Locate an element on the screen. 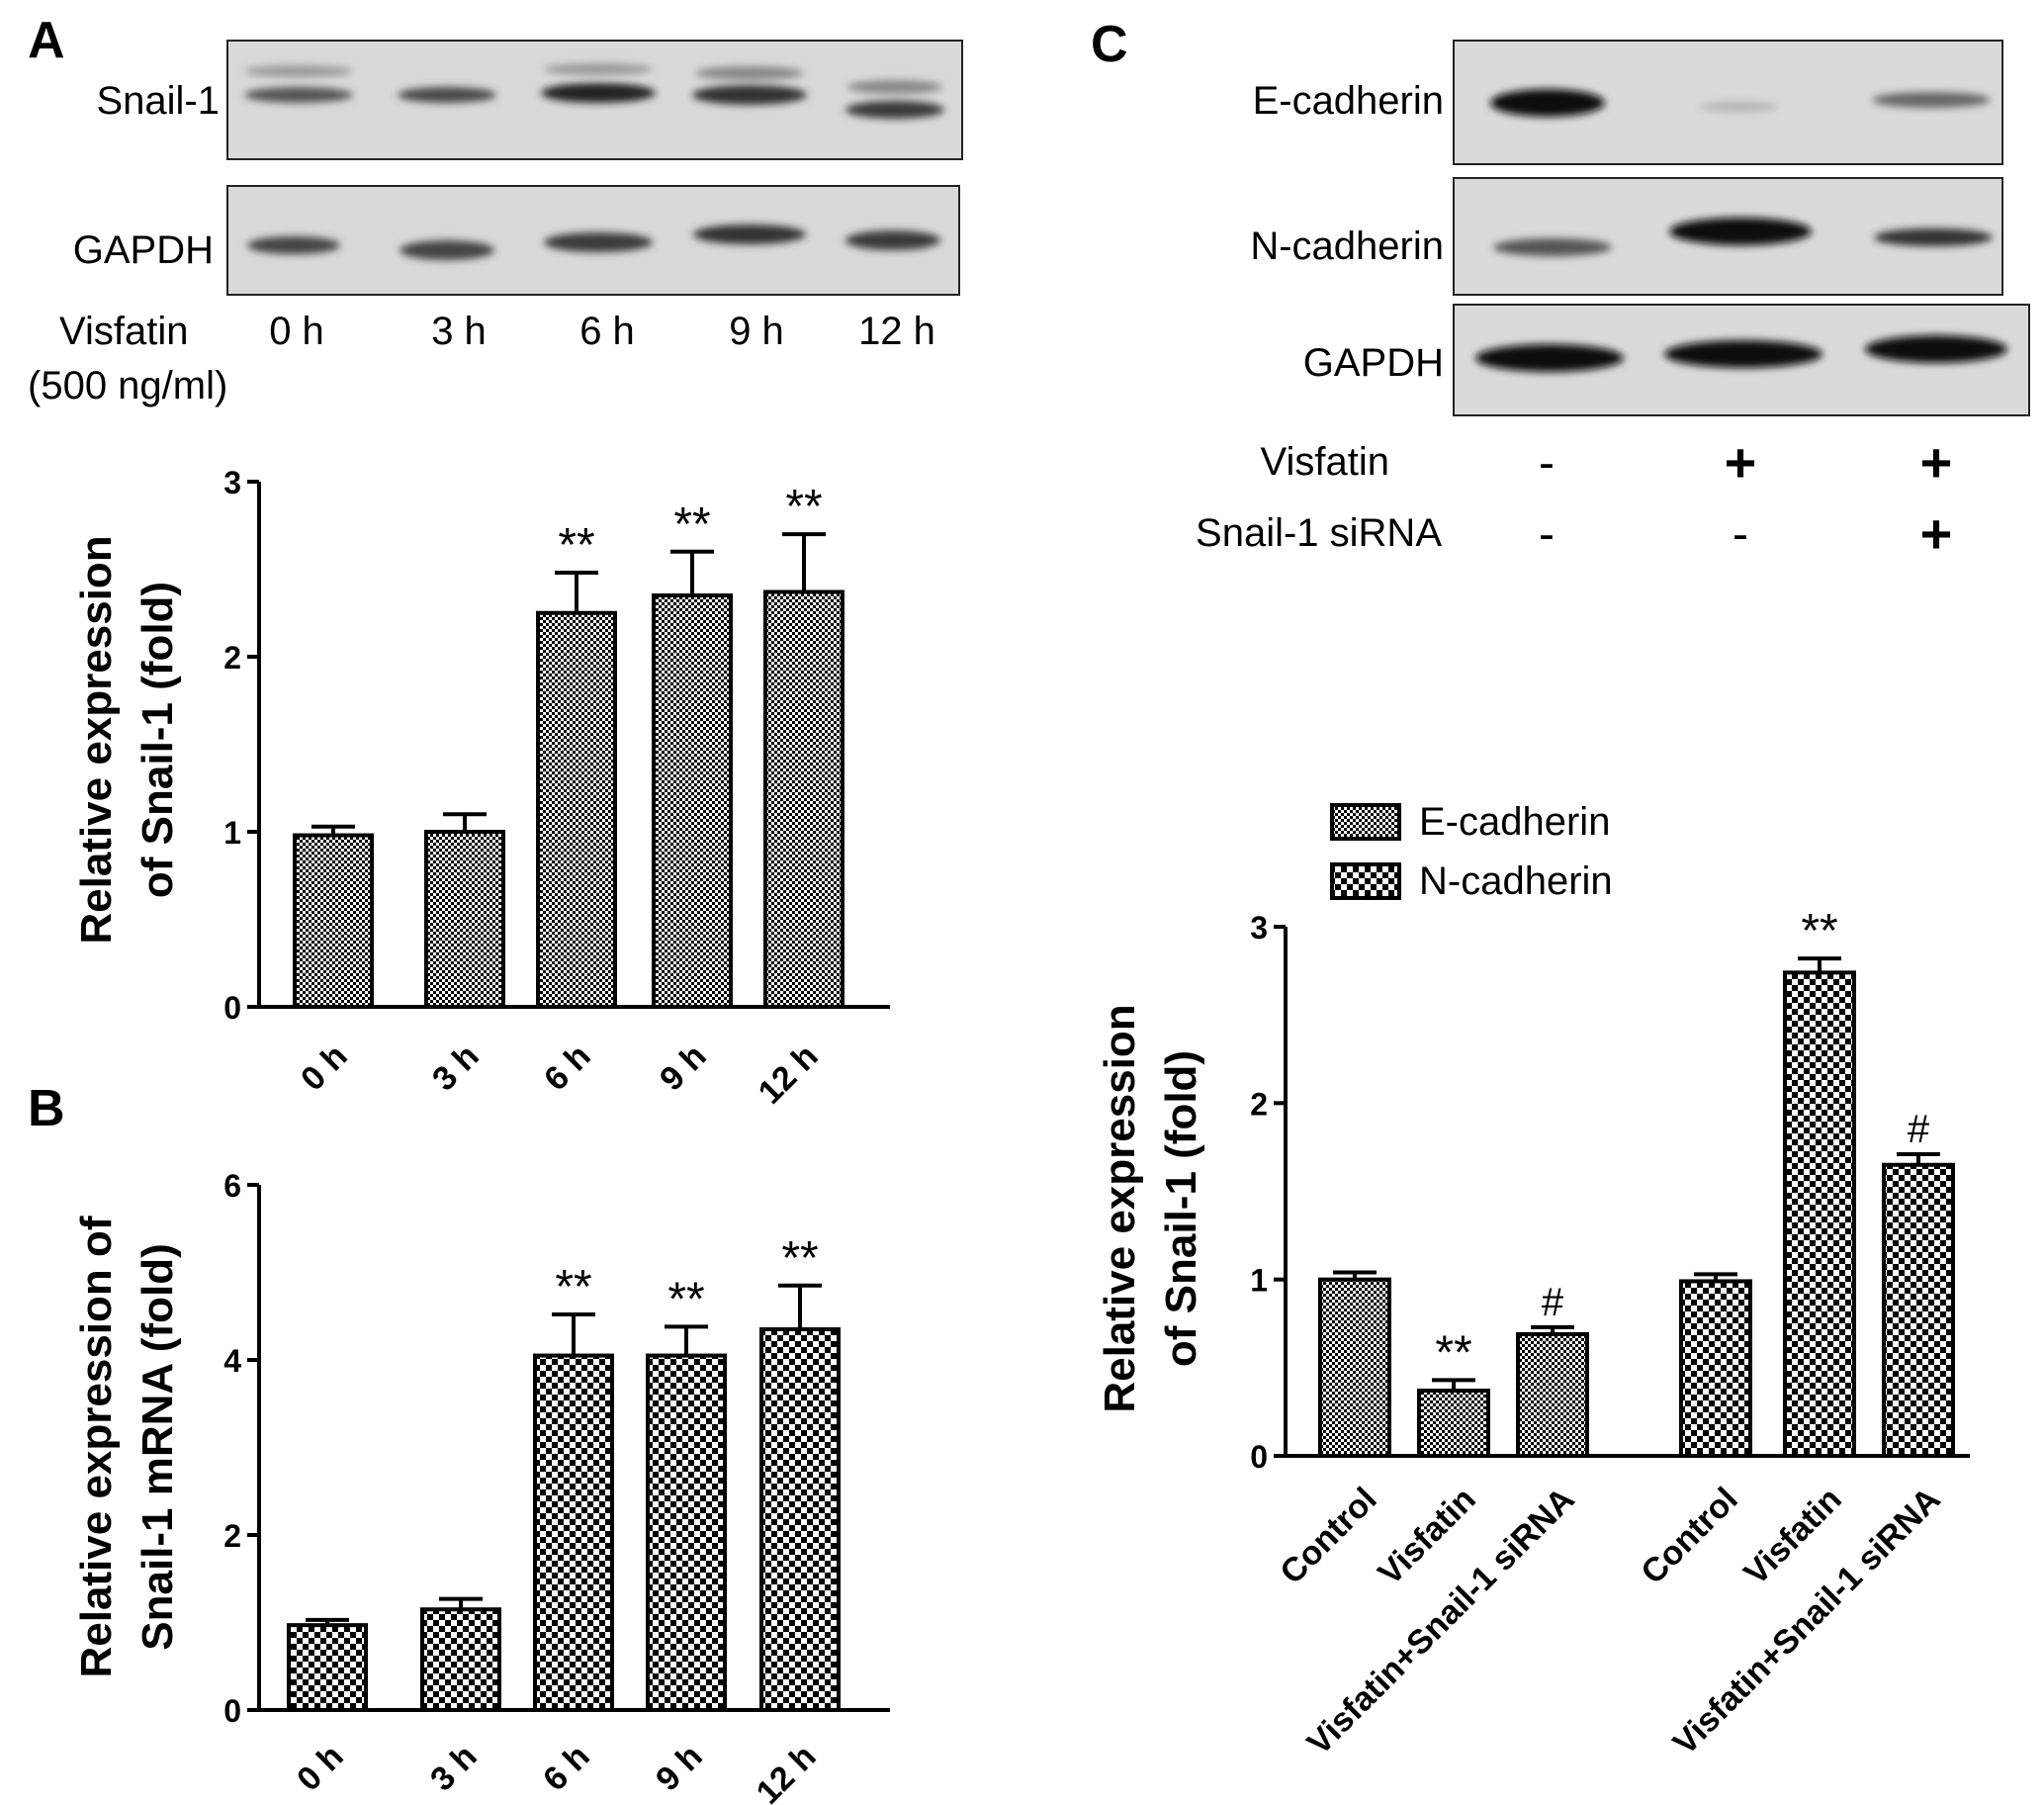  blot-c-condition-label: Visfatin is located at coordinates (1325, 462).